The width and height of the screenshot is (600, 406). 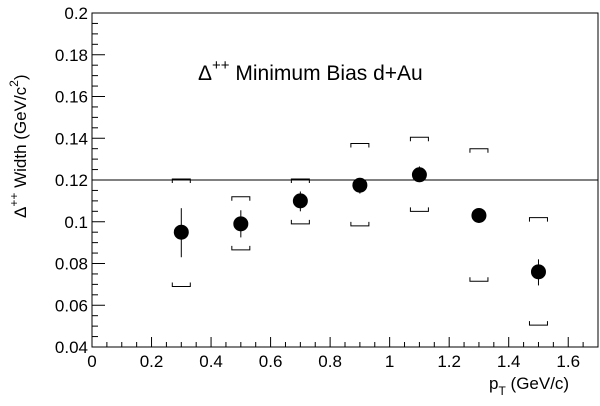 I want to click on y-tick-label: 0.08, so click(x=71, y=264).